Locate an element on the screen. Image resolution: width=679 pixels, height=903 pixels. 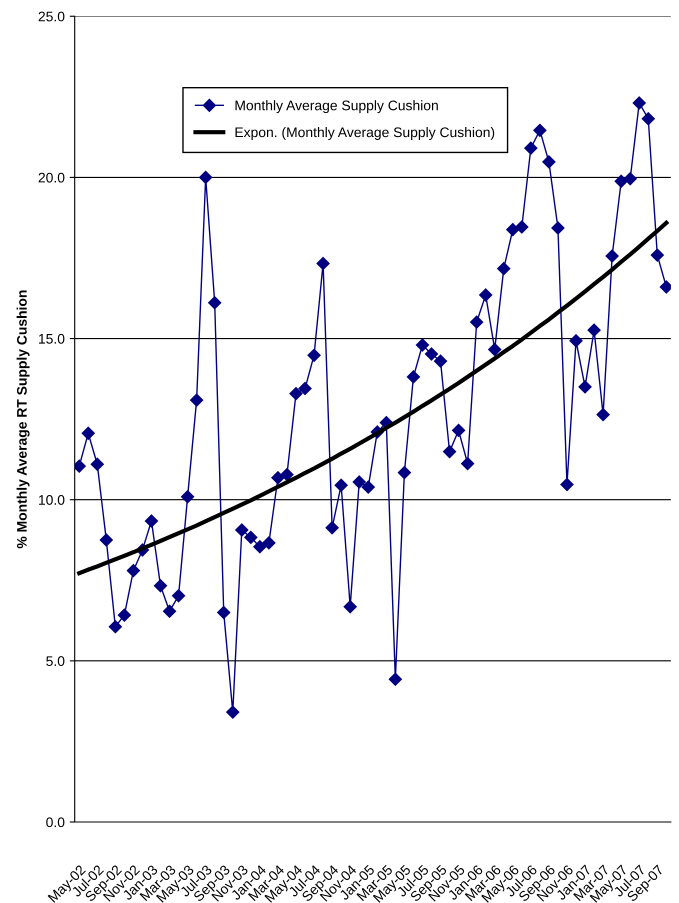
legend-label: Expon. (Monthly Average Supply Cushion) is located at coordinates (365, 133).